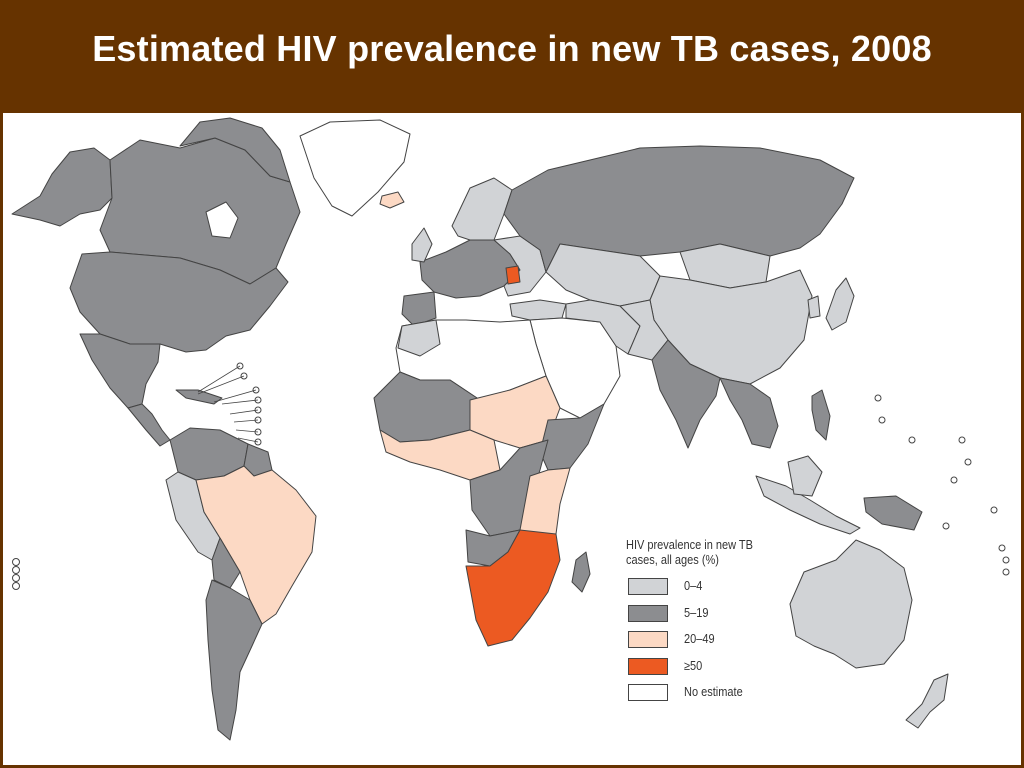 The height and width of the screenshot is (768, 1024). I want to click on region-central-america, so click(149, 425).